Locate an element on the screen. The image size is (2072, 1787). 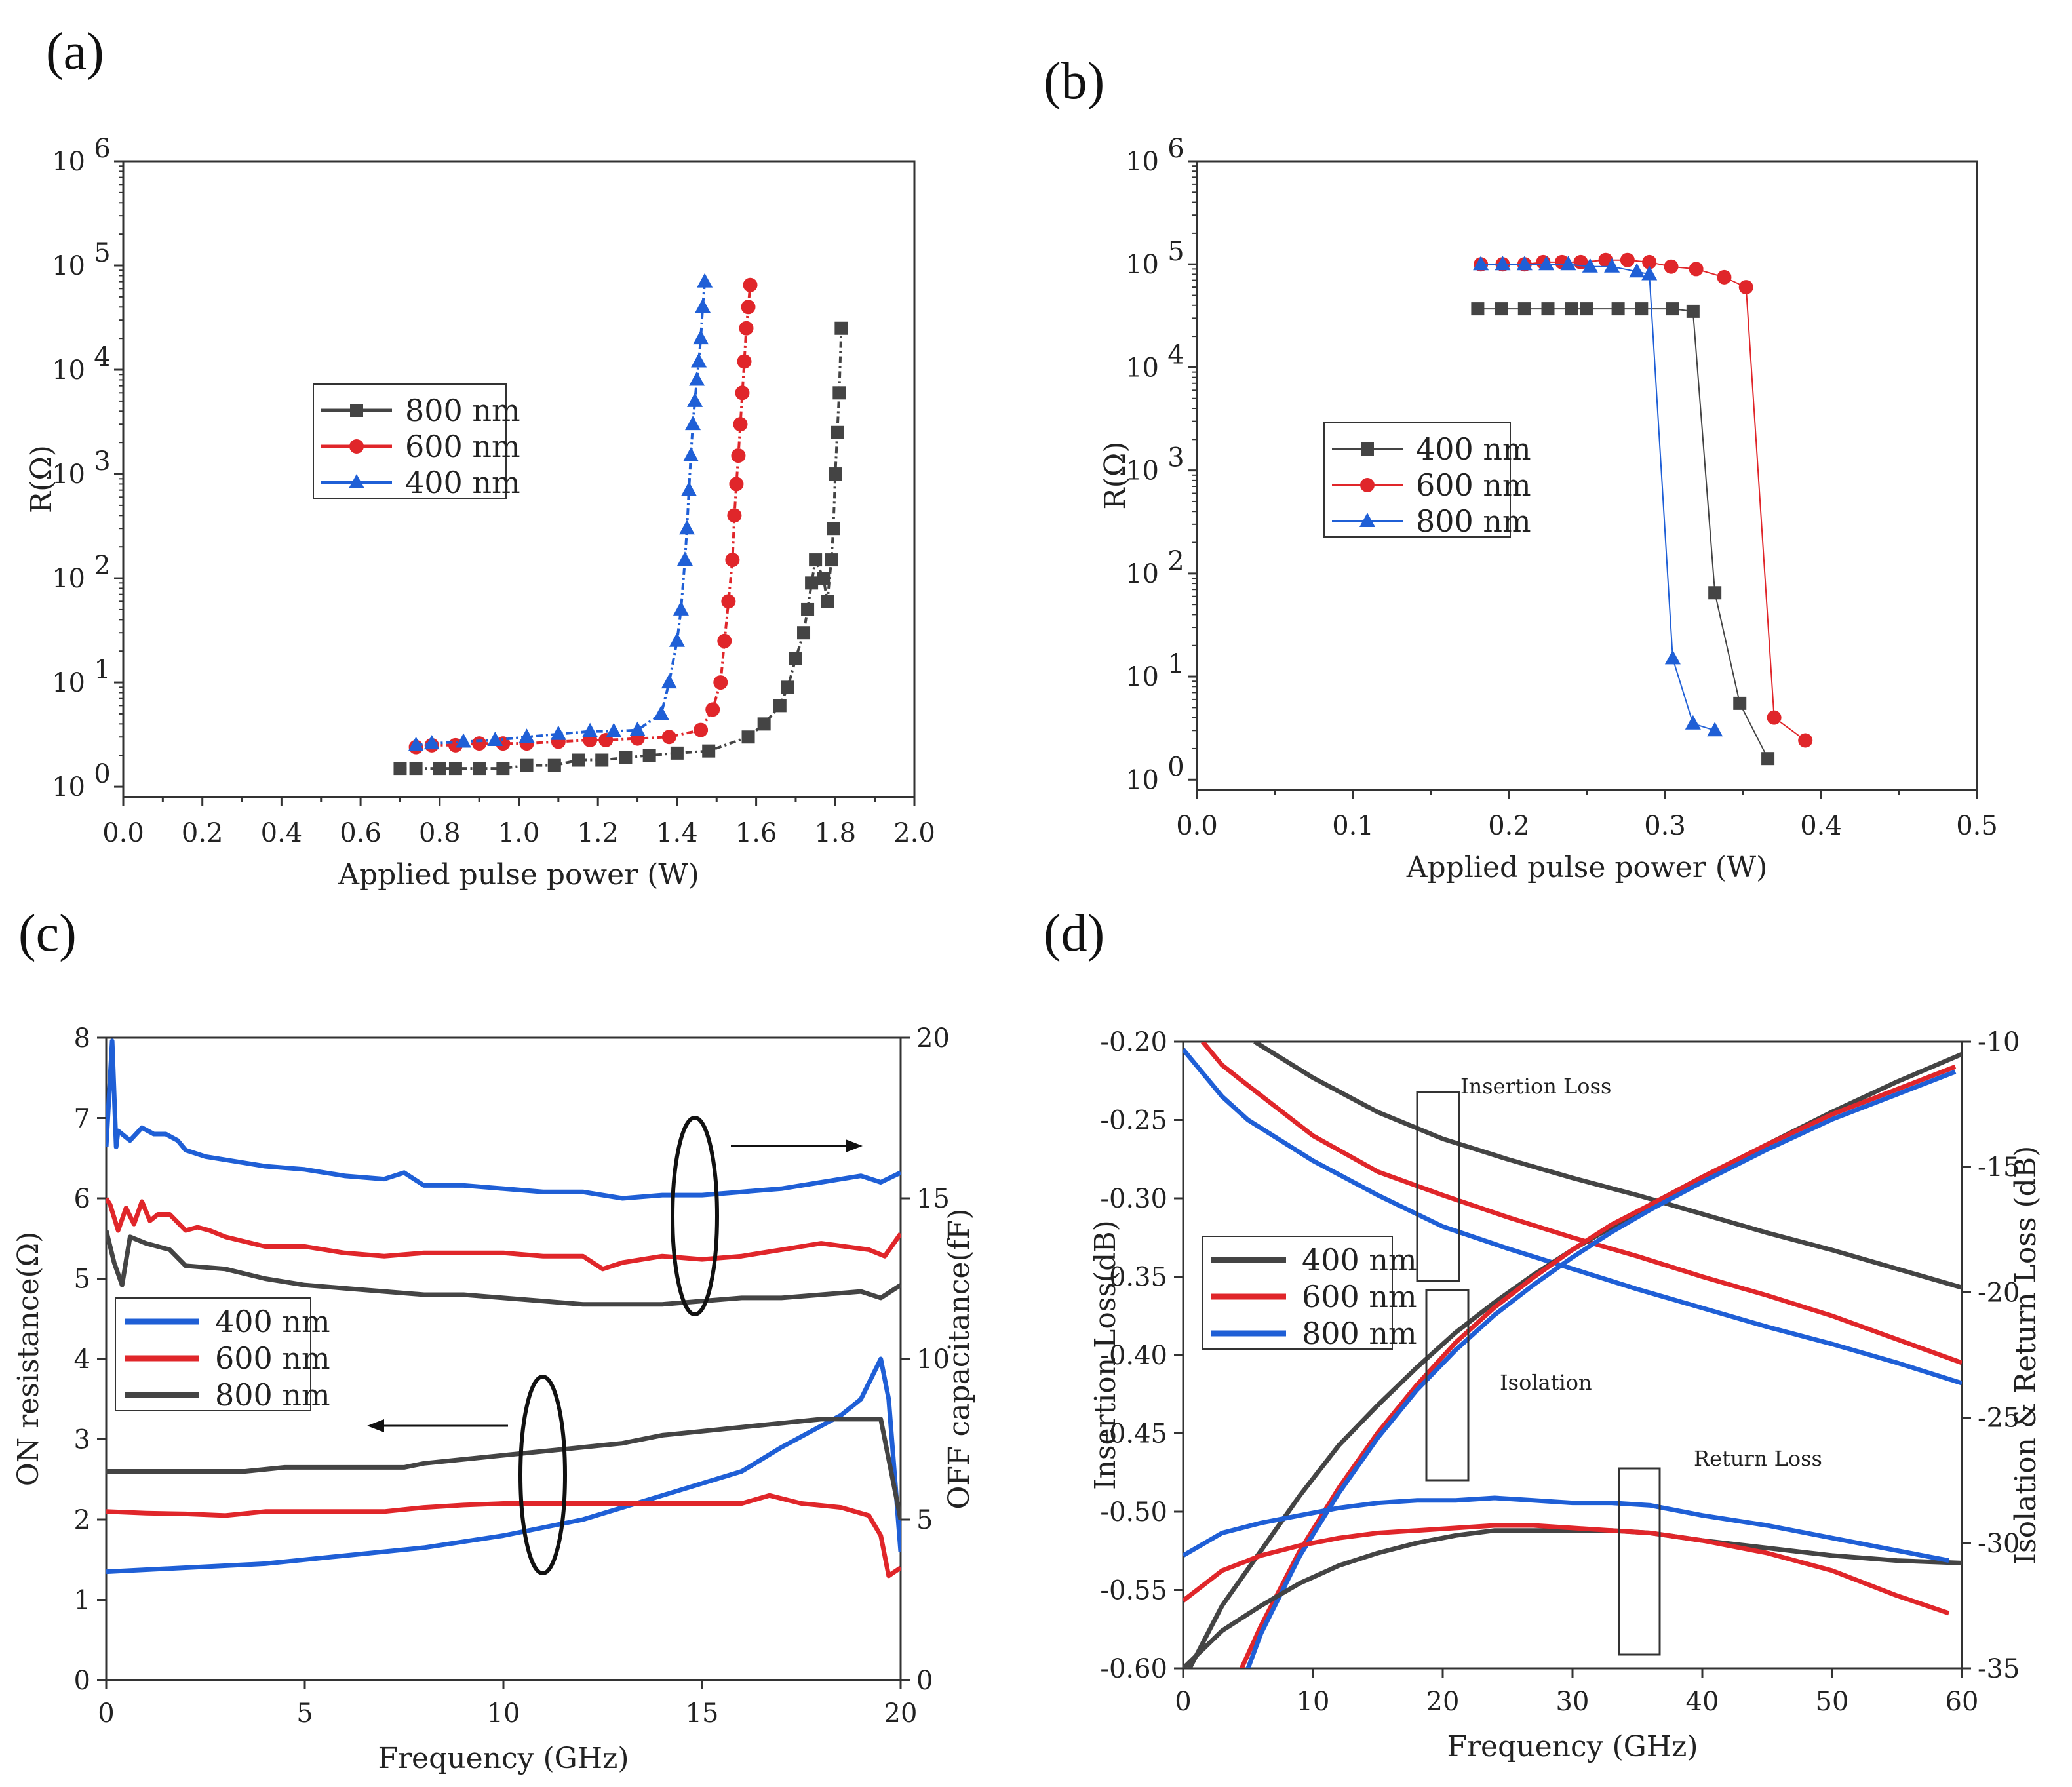
x-tick-label: 15 is located at coordinates (702, 1714).